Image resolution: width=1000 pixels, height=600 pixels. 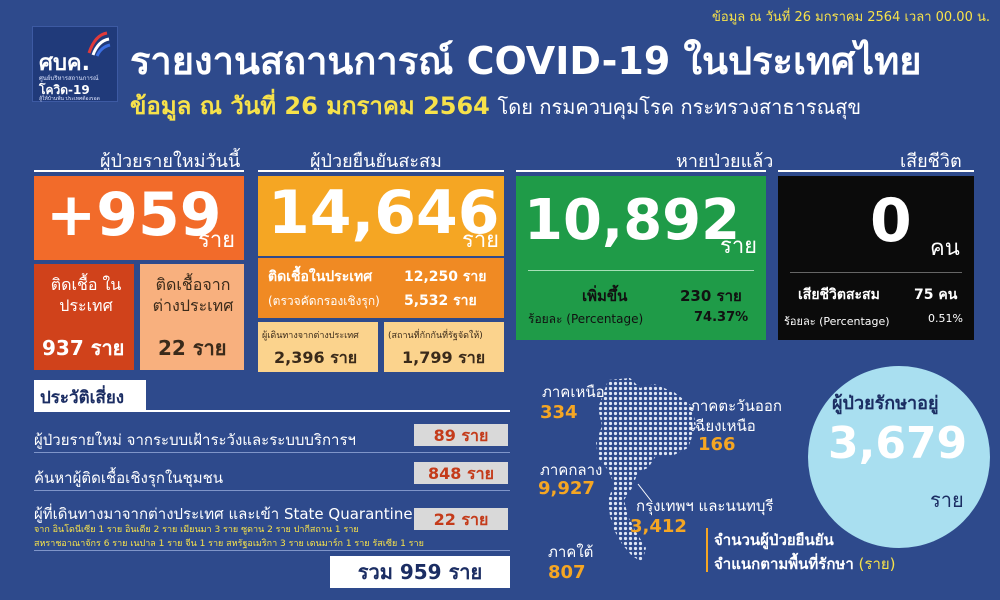 I want to click on logo-tagline: สู้ให้บ้านพ้น ประเทศต้องรอด, so click(x=69, y=99).